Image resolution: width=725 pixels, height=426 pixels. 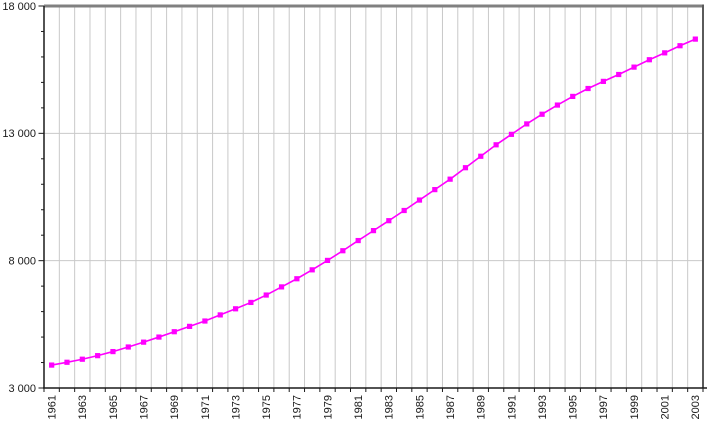 What do you see at coordinates (451, 407) in the screenshot?
I see `x-axis-label: 1987` at bounding box center [451, 407].